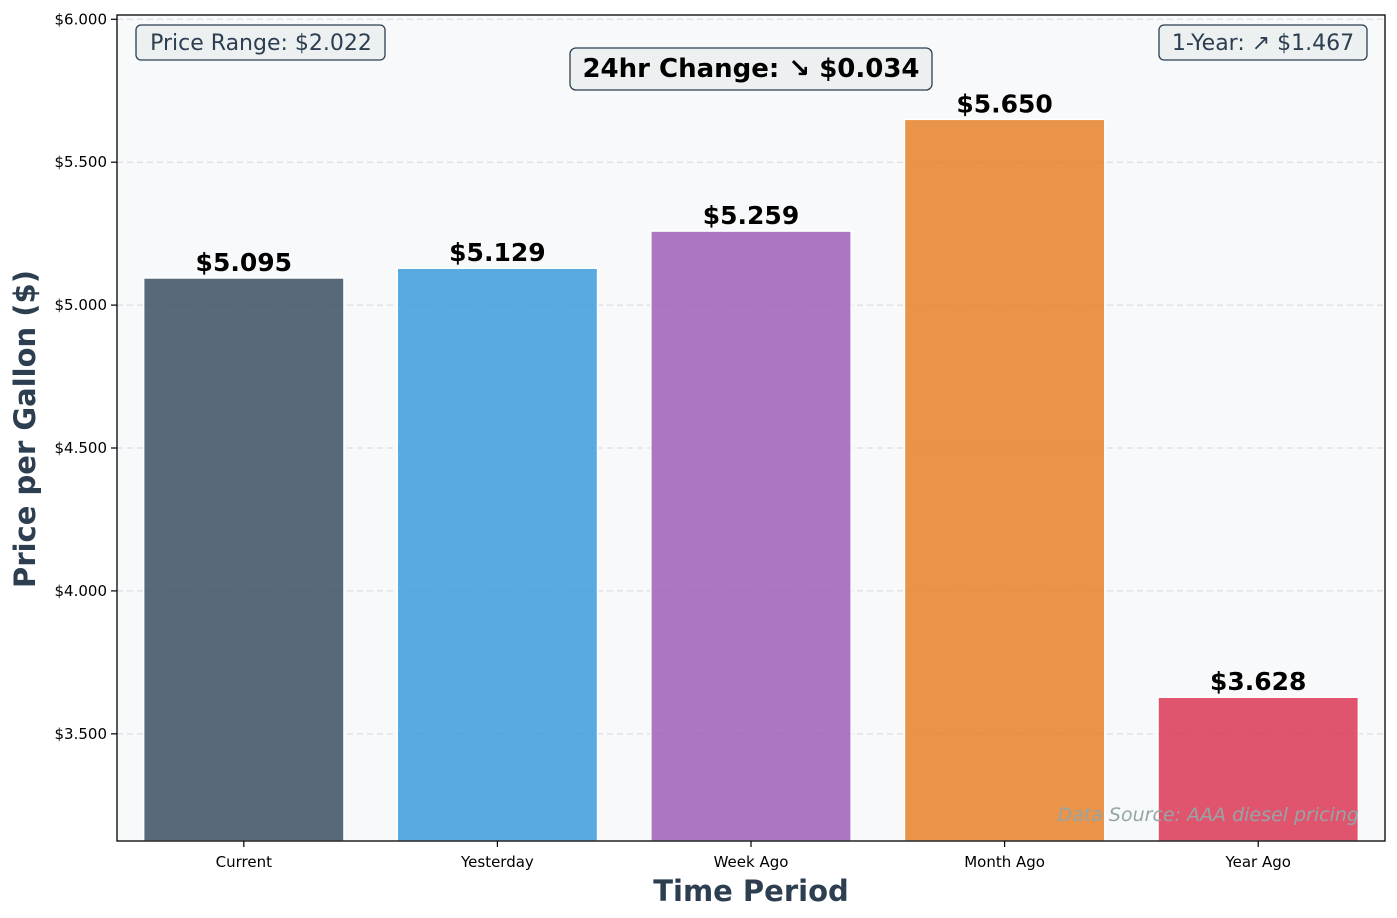 Image resolution: width=1397 pixels, height=918 pixels. What do you see at coordinates (81, 19) in the screenshot?
I see `y-tick-label: $6.000` at bounding box center [81, 19].